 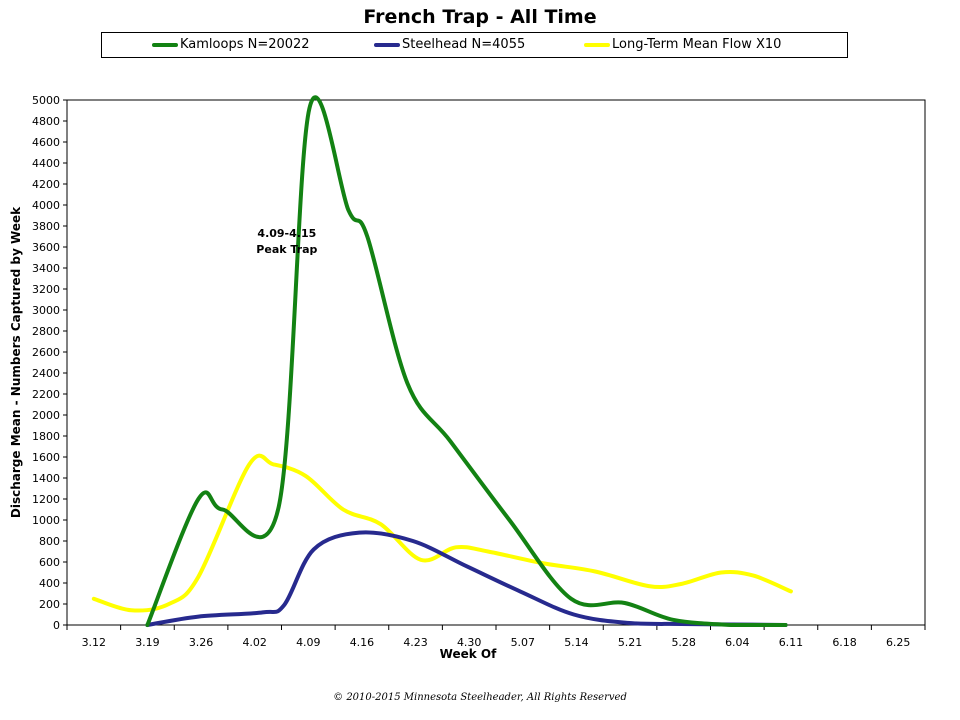 What do you see at coordinates (46, 142) in the screenshot?
I see `y-tick-label: 4600` at bounding box center [46, 142].